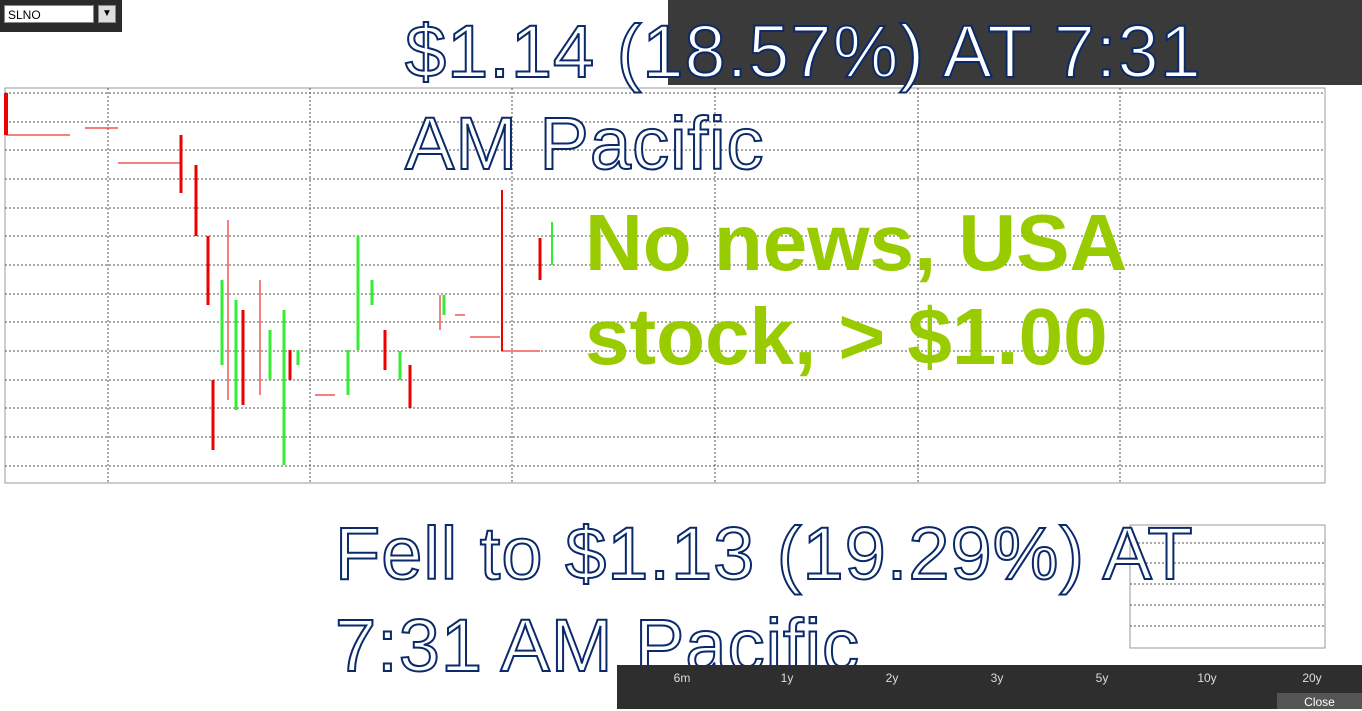  Describe the element at coordinates (1102, 678) in the screenshot. I see `period-button: 5y` at that location.